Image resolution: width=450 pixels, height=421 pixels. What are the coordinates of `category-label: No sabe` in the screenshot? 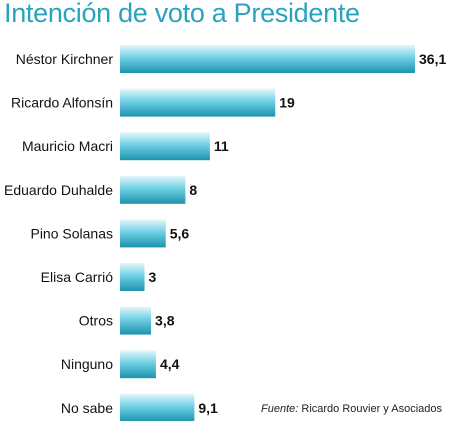 It's located at (87, 408).